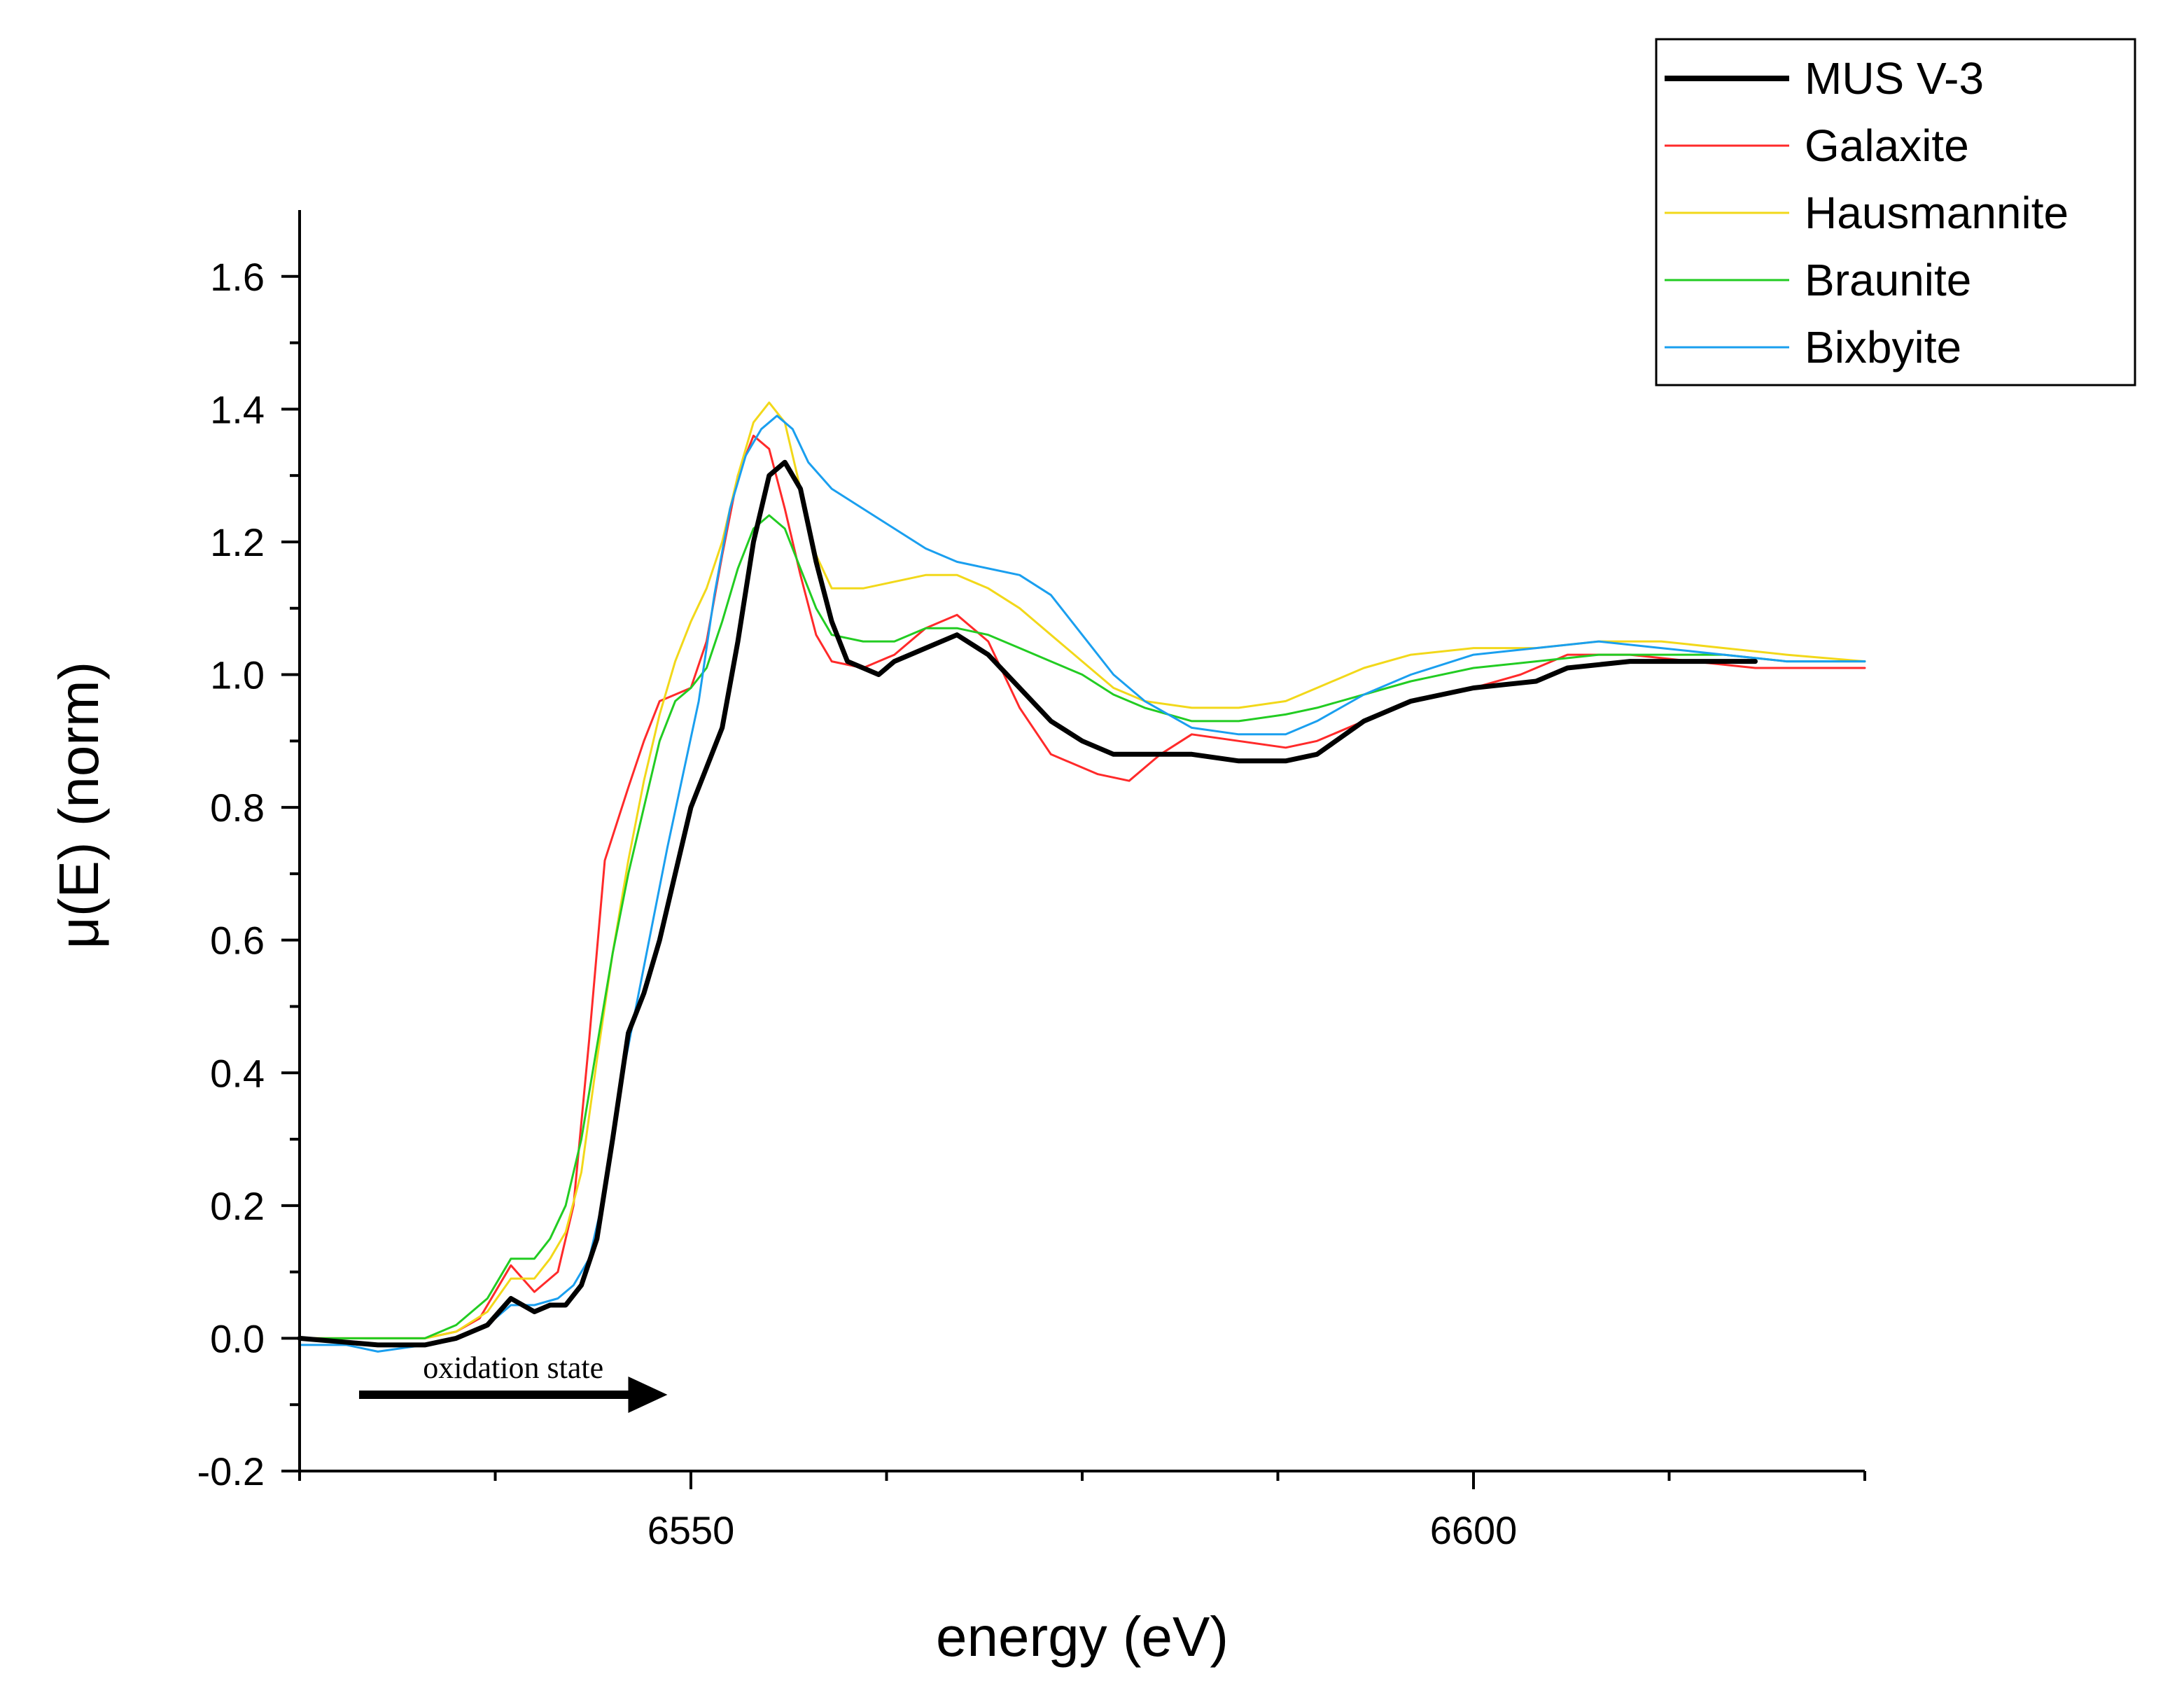  I want to click on legend-label-bixbyite: Bixbyite, so click(1883, 347).